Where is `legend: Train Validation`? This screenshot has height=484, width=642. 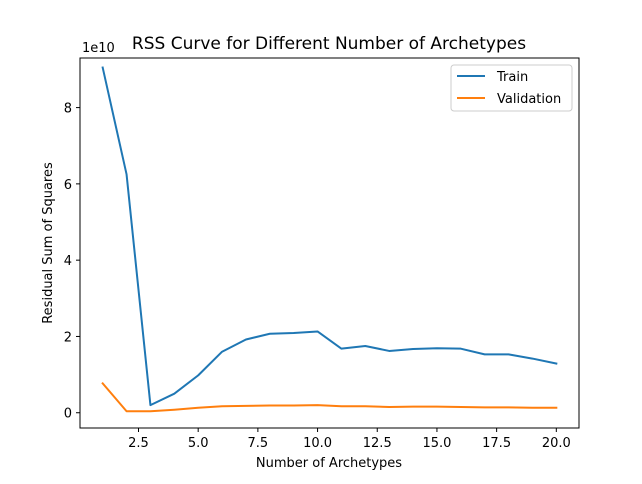 legend: Train Validation is located at coordinates (511, 88).